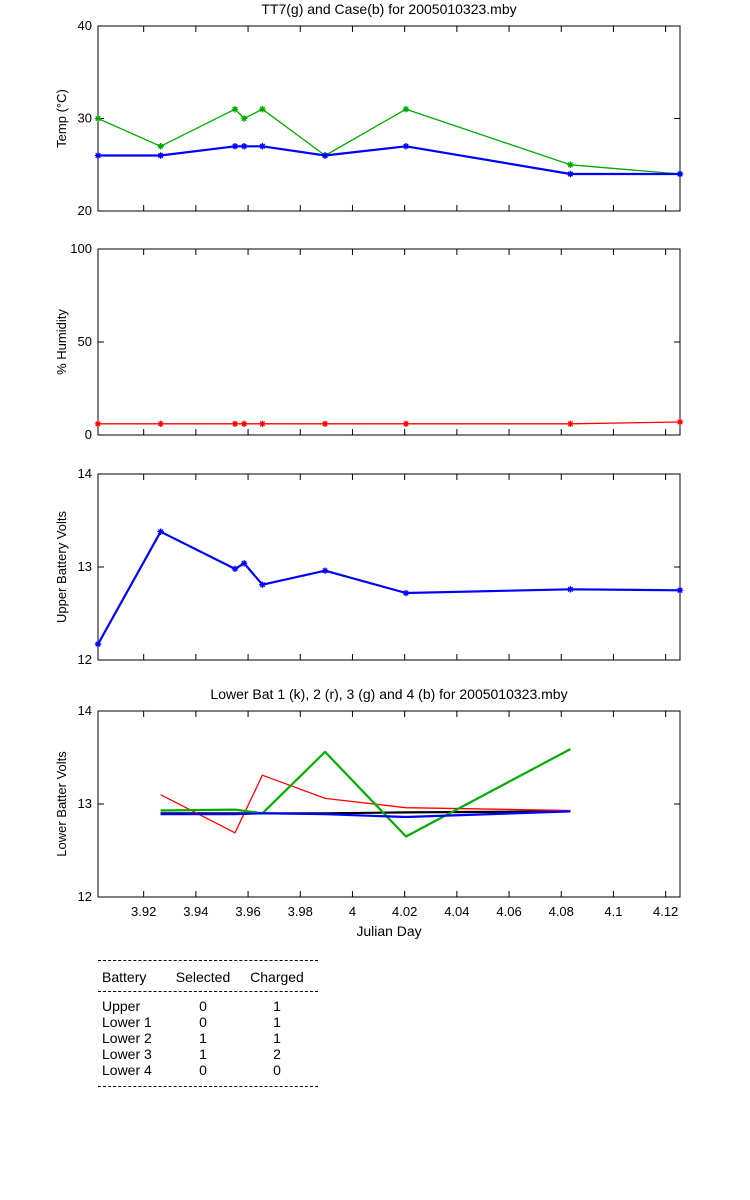  What do you see at coordinates (208, 1038) in the screenshot?
I see `table-row: Lower 2 1 1` at bounding box center [208, 1038].